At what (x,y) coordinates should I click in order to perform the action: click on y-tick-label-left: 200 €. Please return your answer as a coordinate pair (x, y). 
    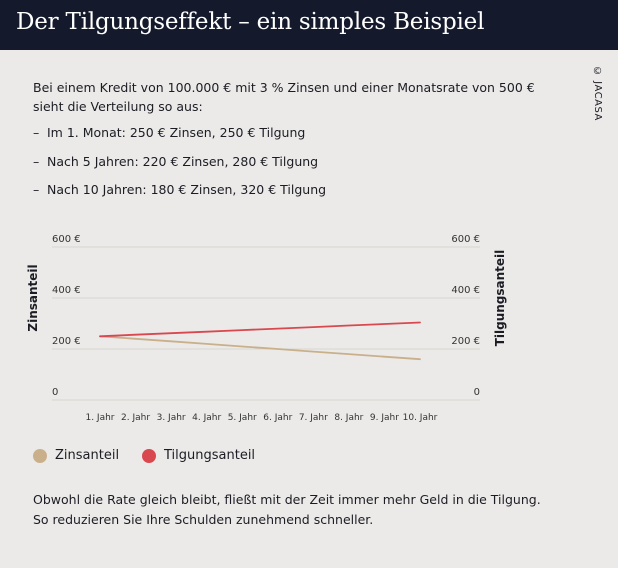
    Looking at the image, I should click on (66, 341).